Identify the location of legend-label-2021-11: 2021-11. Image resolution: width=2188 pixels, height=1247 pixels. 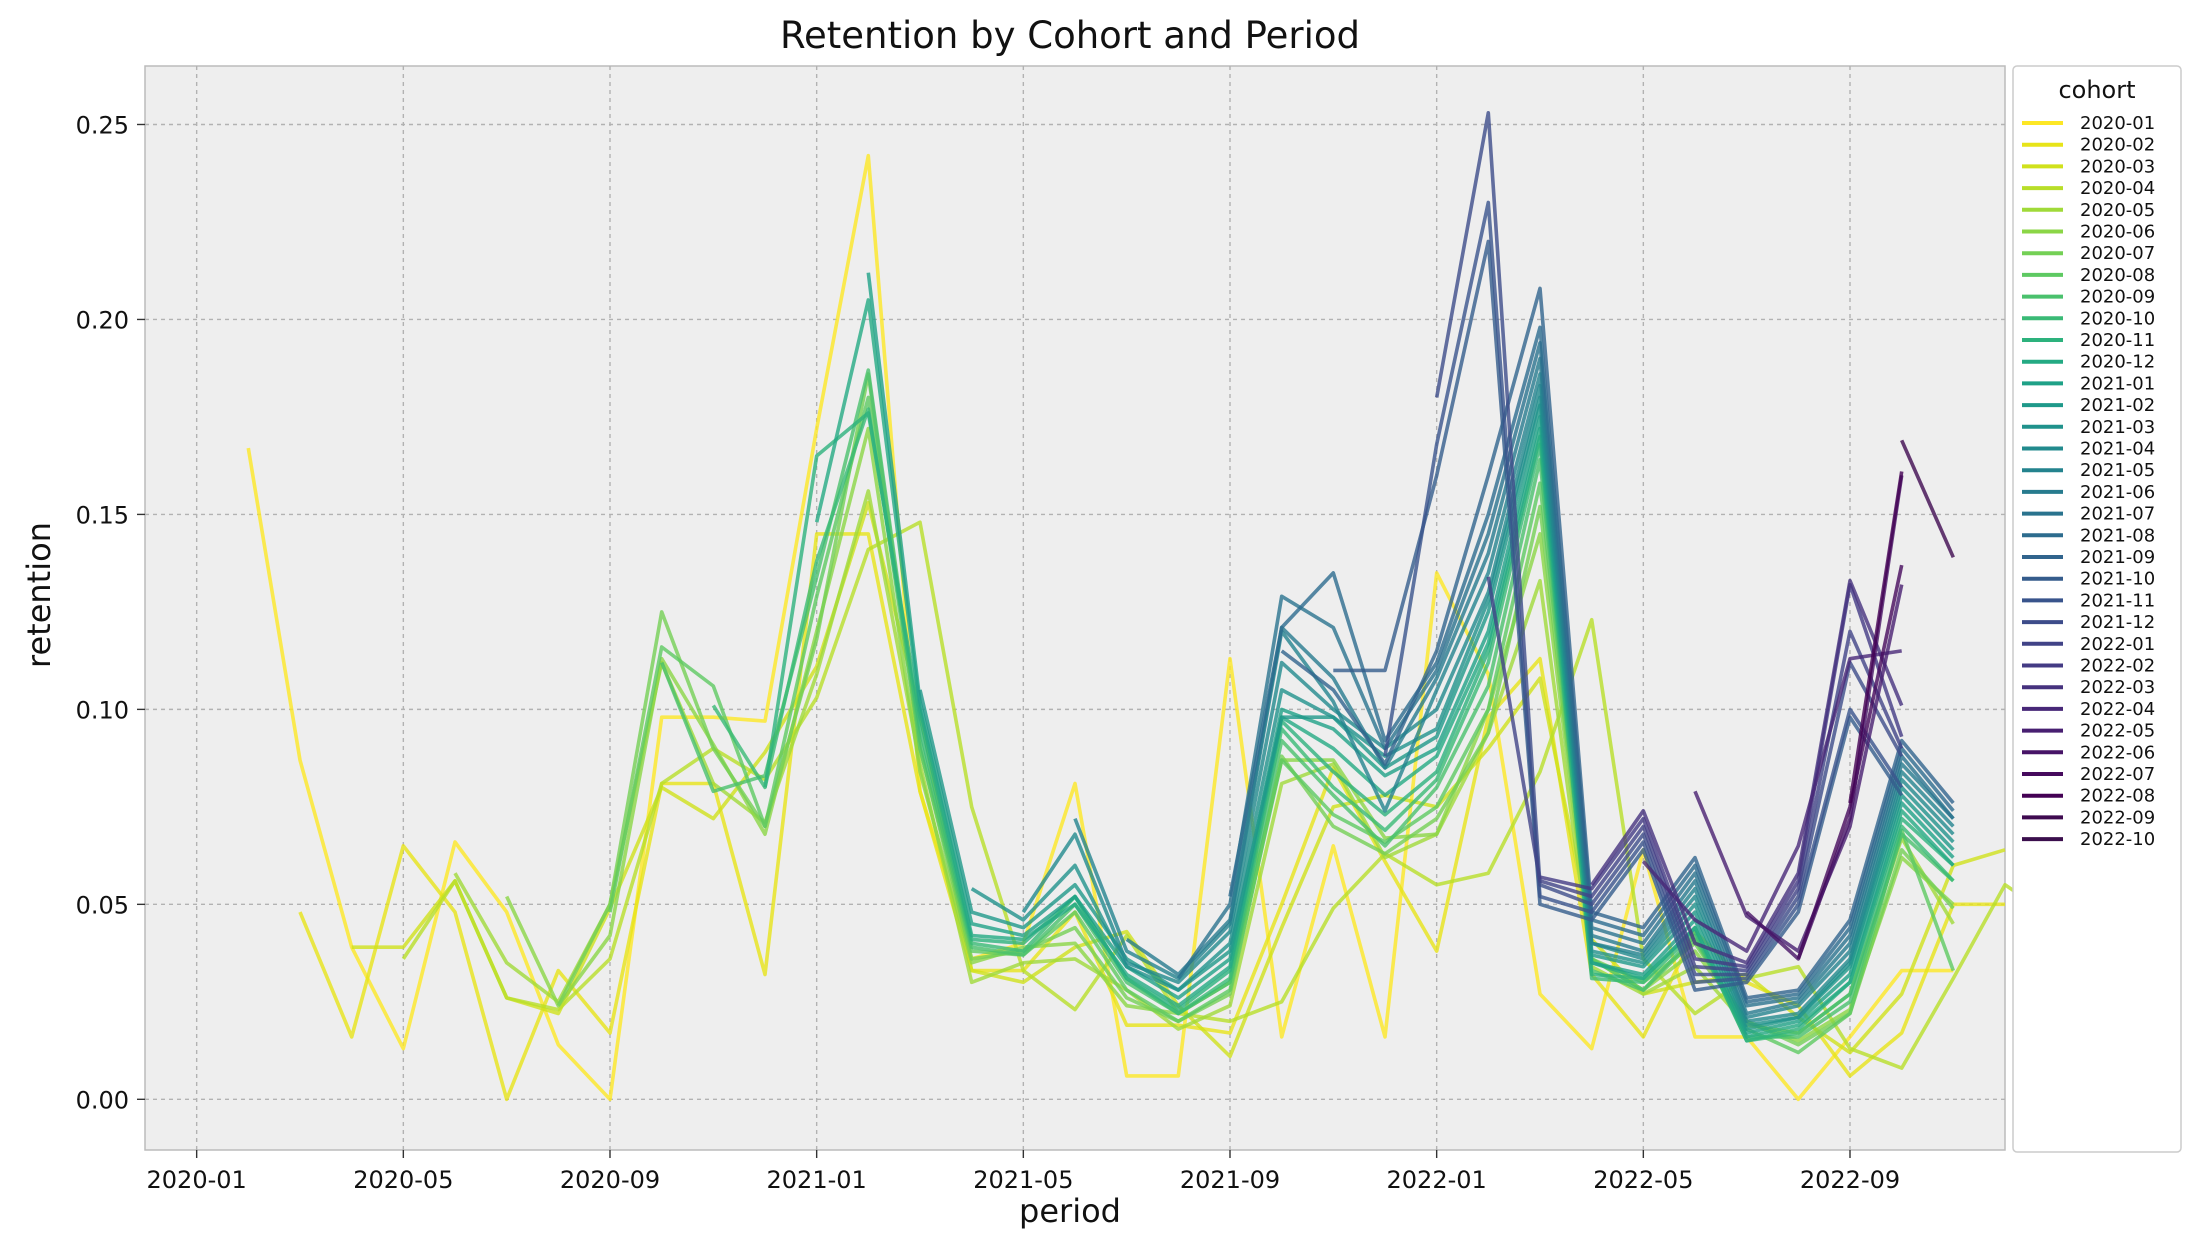
(2117, 600).